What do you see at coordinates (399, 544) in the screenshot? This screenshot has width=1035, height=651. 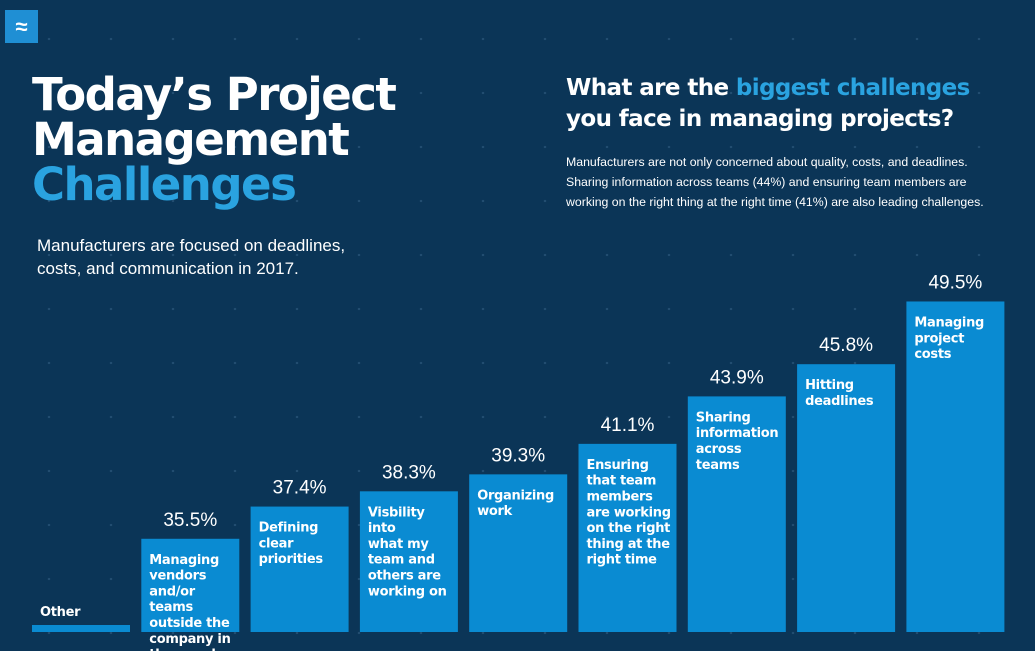 I see `bar-category-line: what my` at bounding box center [399, 544].